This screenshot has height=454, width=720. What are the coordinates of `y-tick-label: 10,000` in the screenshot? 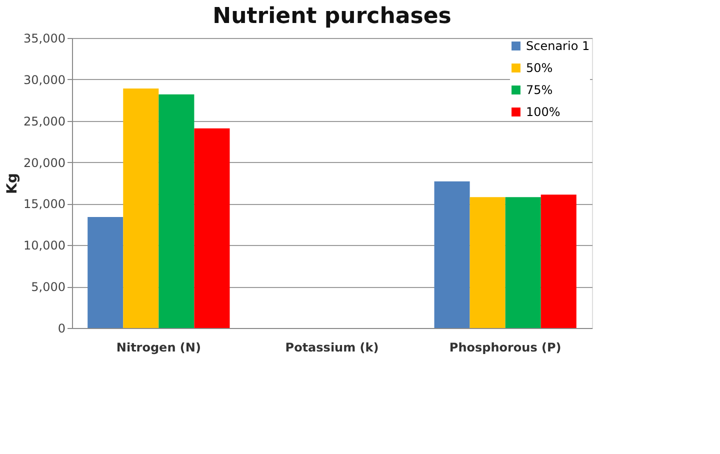 It's located at (45, 245).